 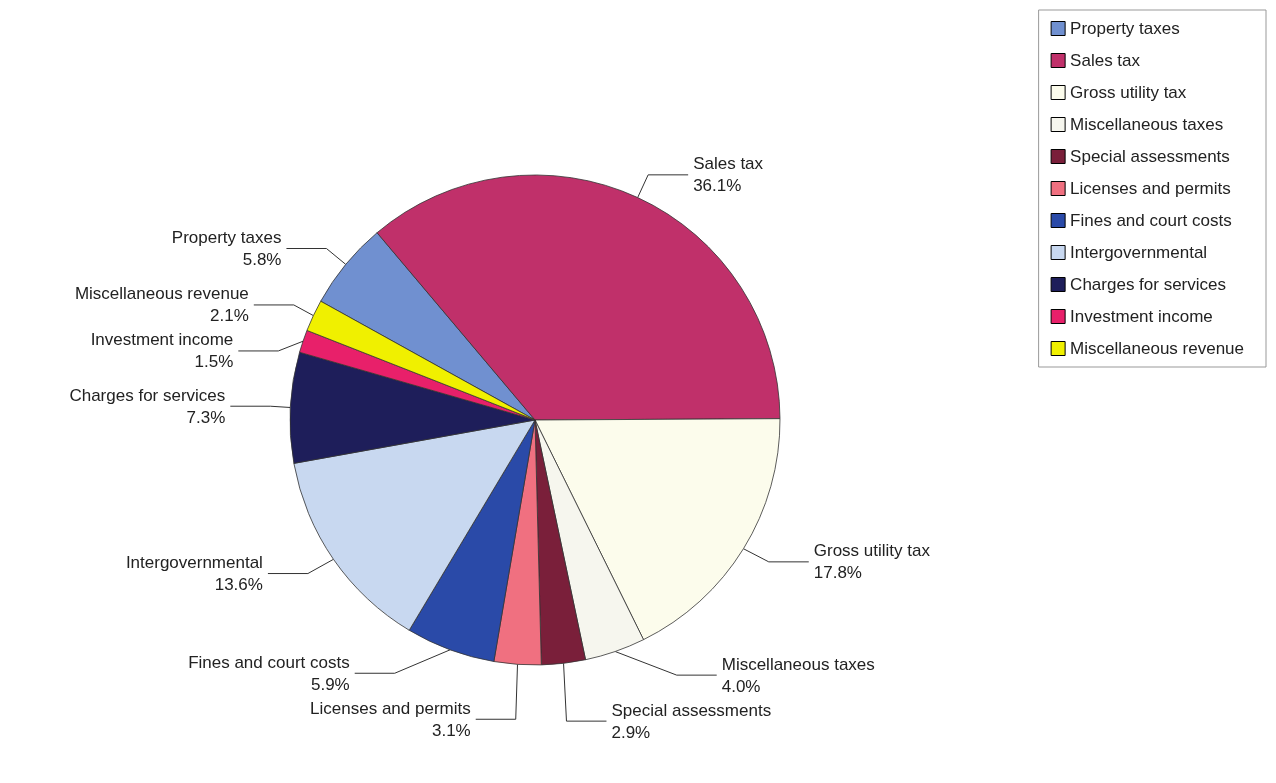 What do you see at coordinates (691, 710) in the screenshot?
I see `slice-label: Special assessments` at bounding box center [691, 710].